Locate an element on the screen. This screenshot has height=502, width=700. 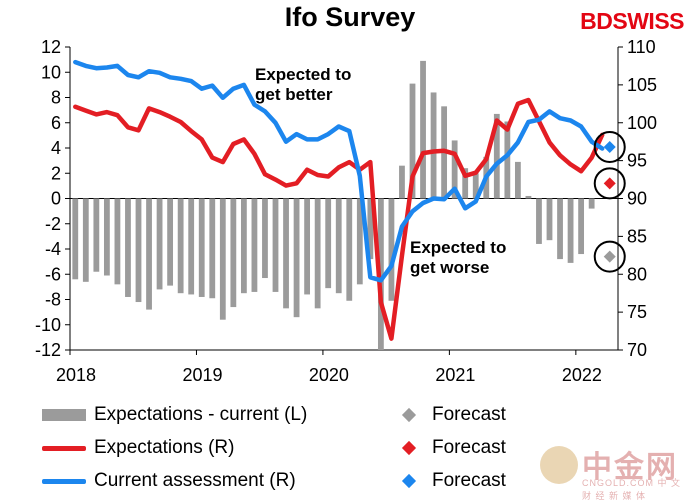
legend-forecast-bars: Forecast is located at coordinates (453, 415).